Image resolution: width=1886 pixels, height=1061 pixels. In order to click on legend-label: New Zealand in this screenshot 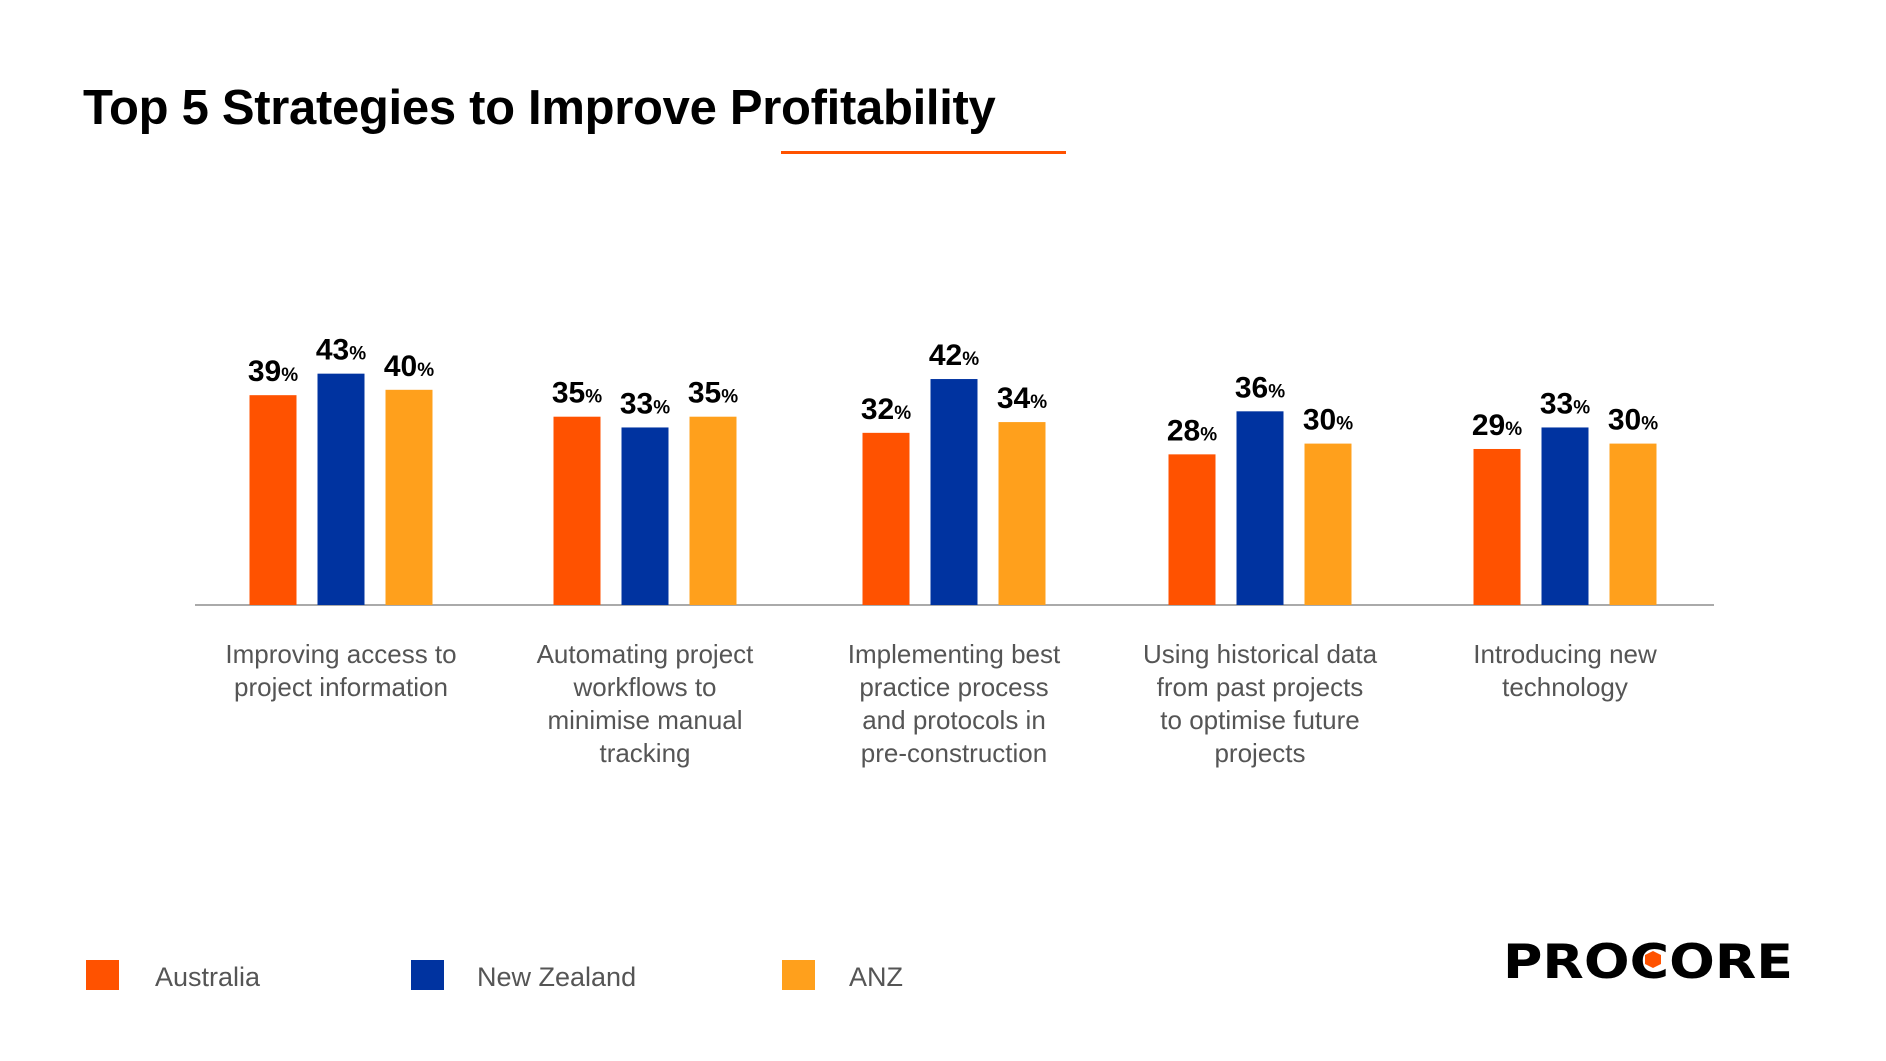, I will do `click(557, 977)`.